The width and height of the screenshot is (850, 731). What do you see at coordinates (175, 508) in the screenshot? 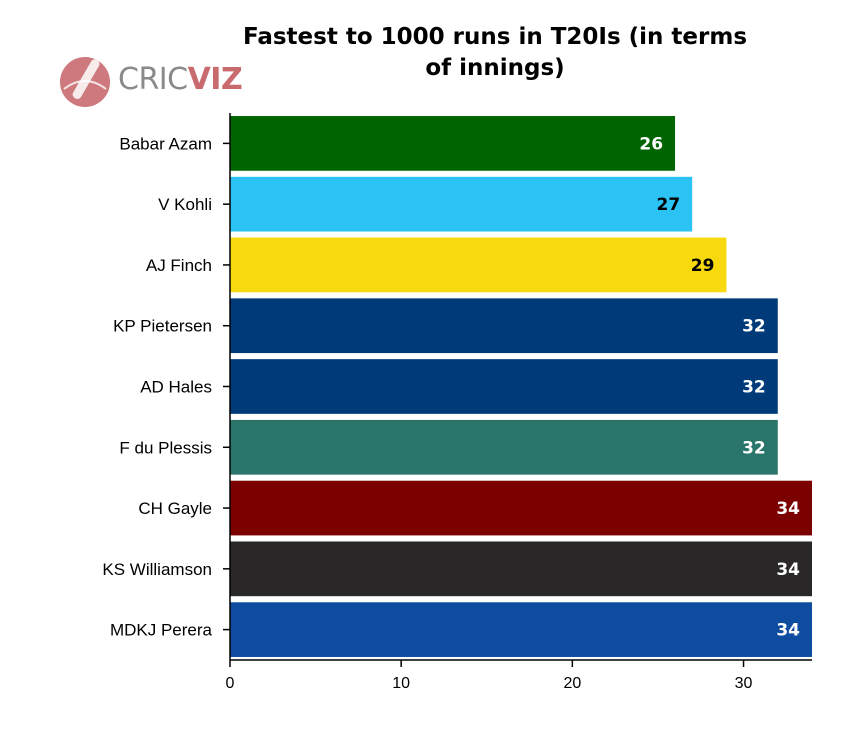
I see `category-label-6: CH Gayle` at bounding box center [175, 508].